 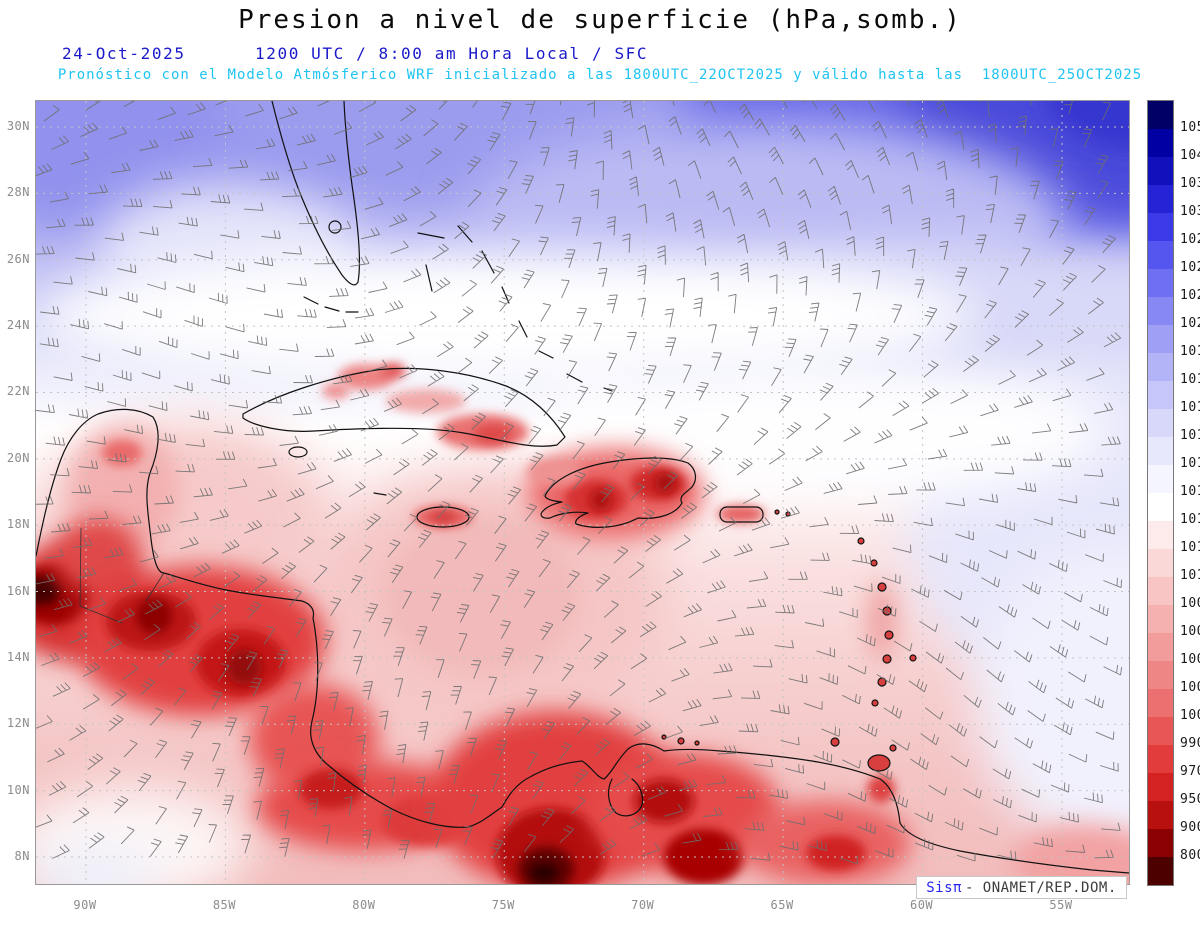 What do you see at coordinates (122, 575) in the screenshot?
I see `country-borders` at bounding box center [122, 575].